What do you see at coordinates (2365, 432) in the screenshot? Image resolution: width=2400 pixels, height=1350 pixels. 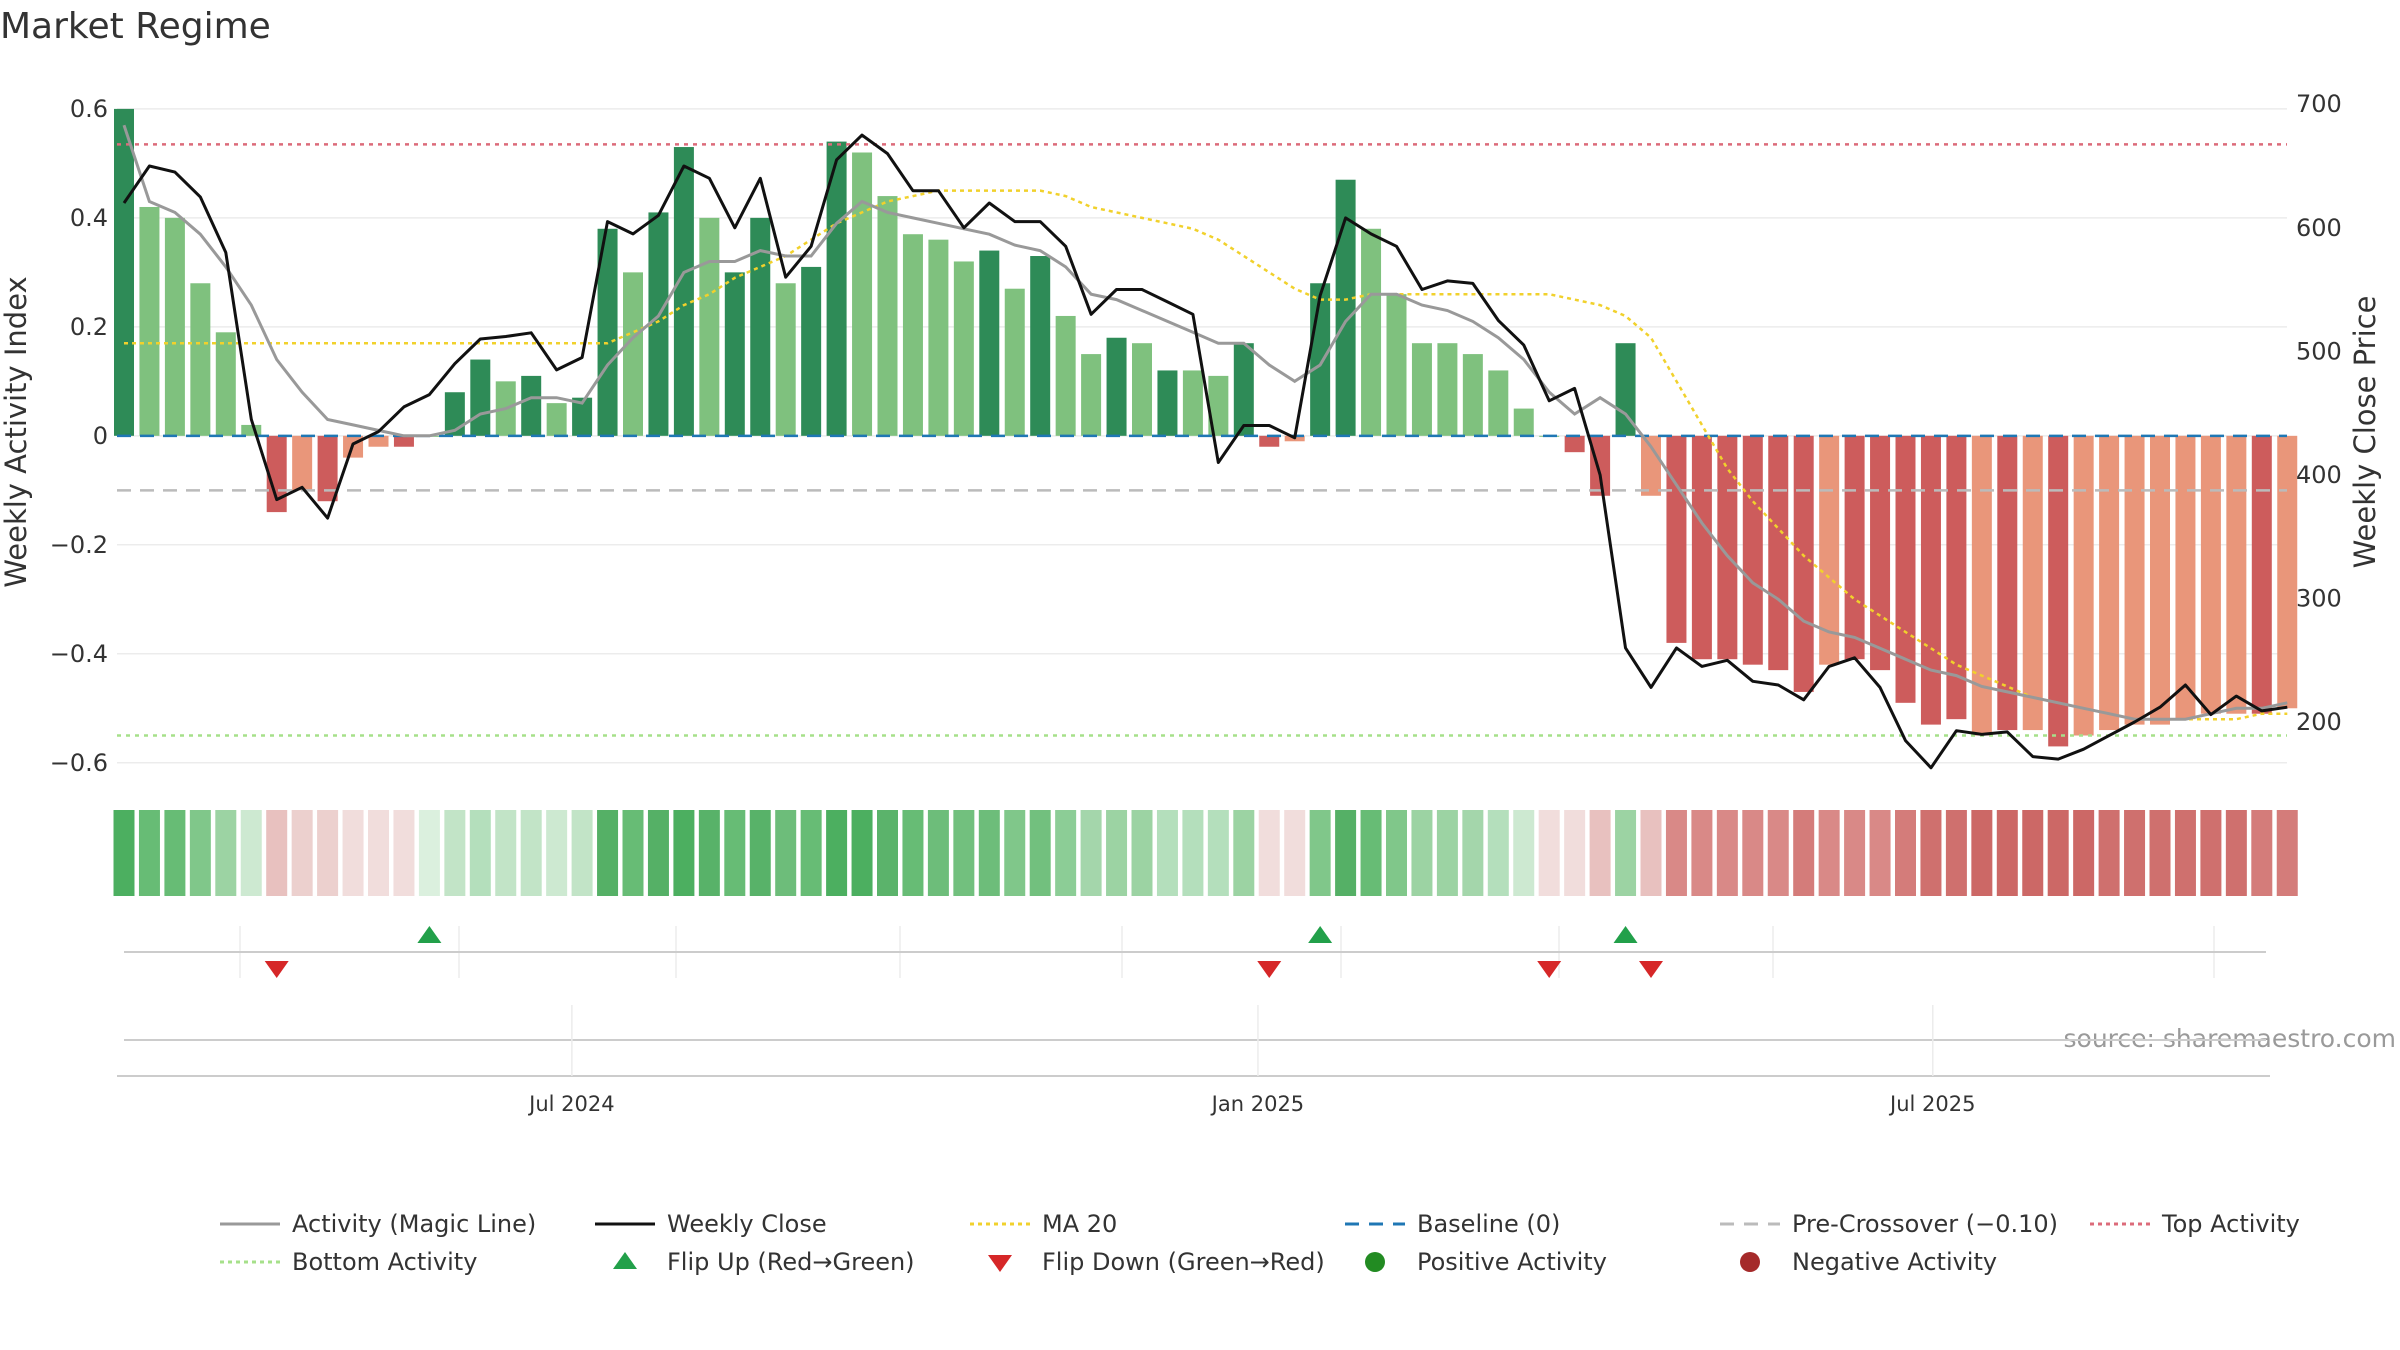 I see `y2-axis-title: Weekly Close Price` at bounding box center [2365, 432].